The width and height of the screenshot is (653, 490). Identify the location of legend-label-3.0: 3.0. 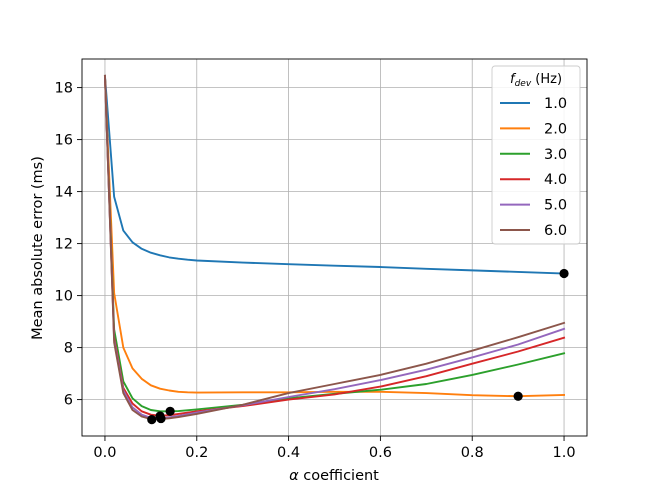
(555, 155).